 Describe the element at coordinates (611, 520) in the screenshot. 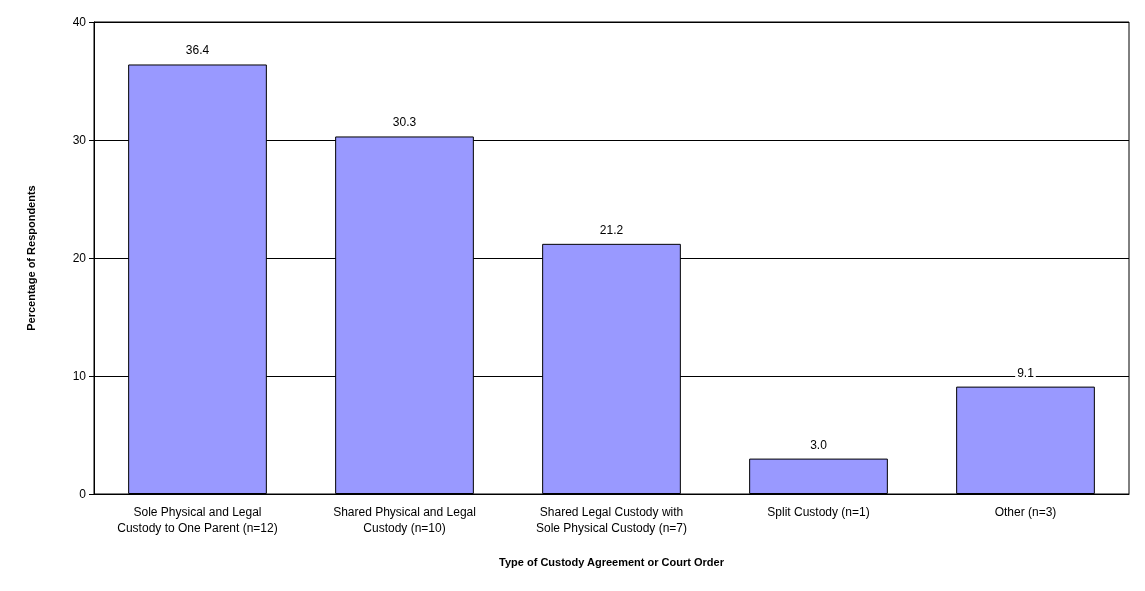

I see `x-tick-label: Shared Legal Custody with Sole Physical Custody (n=7)` at that location.